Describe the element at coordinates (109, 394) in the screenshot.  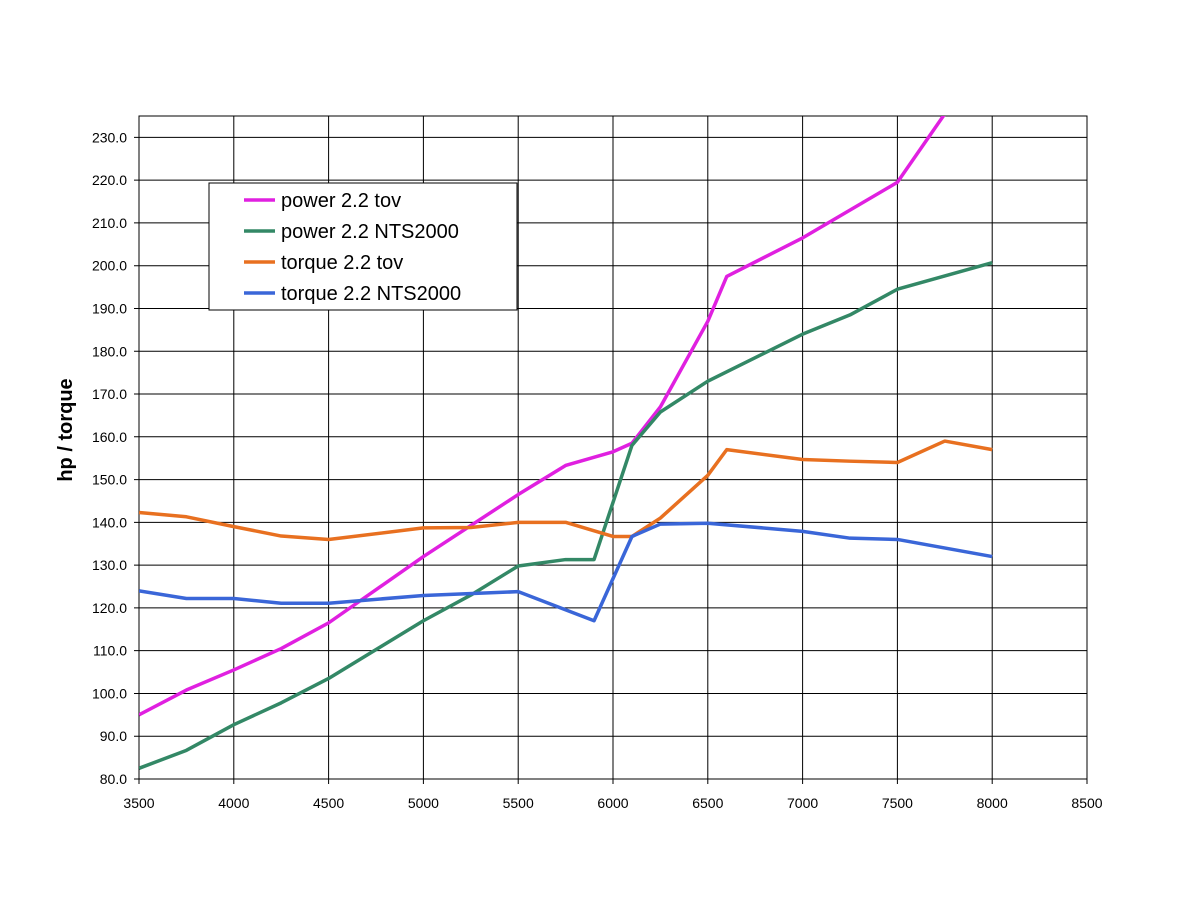
I see `y-tick-label: 170.0` at that location.